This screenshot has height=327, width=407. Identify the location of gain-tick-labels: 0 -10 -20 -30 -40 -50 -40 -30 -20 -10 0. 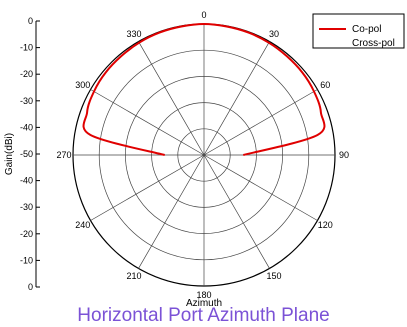
(30, 154).